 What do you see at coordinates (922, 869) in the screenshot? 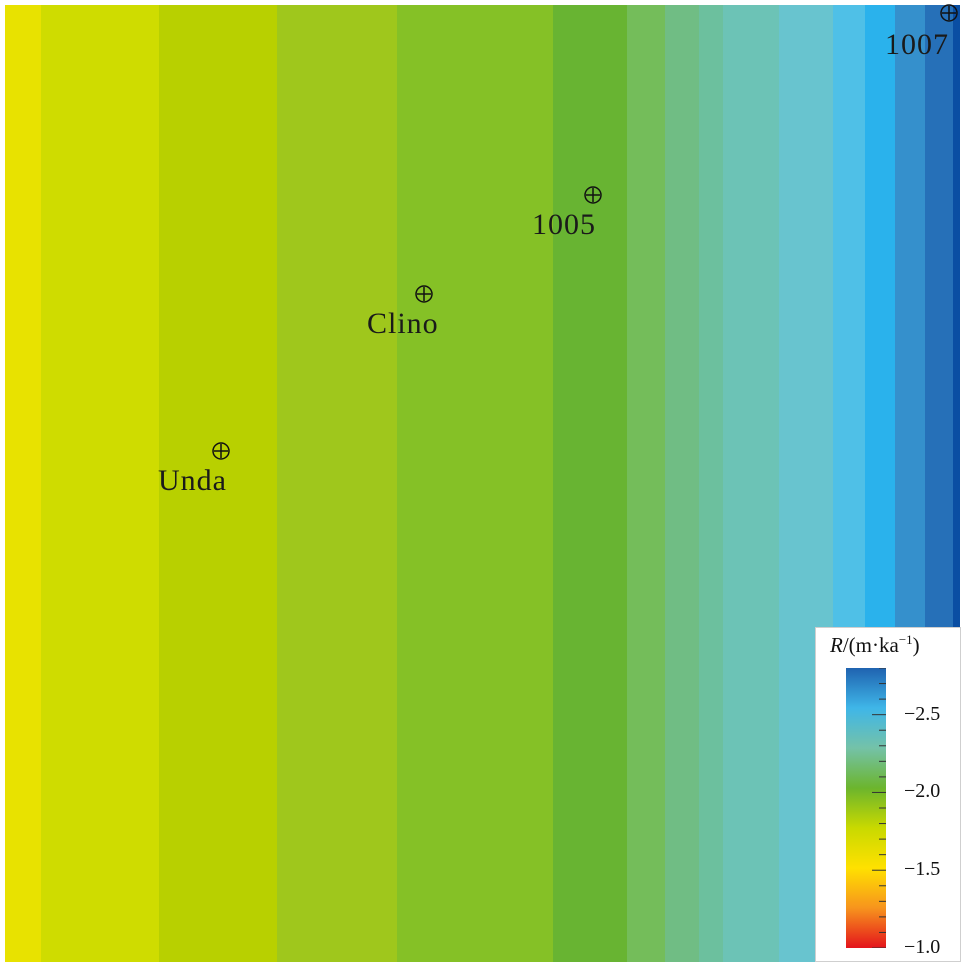
I see `legend-tick-label: −1.5` at bounding box center [922, 869].